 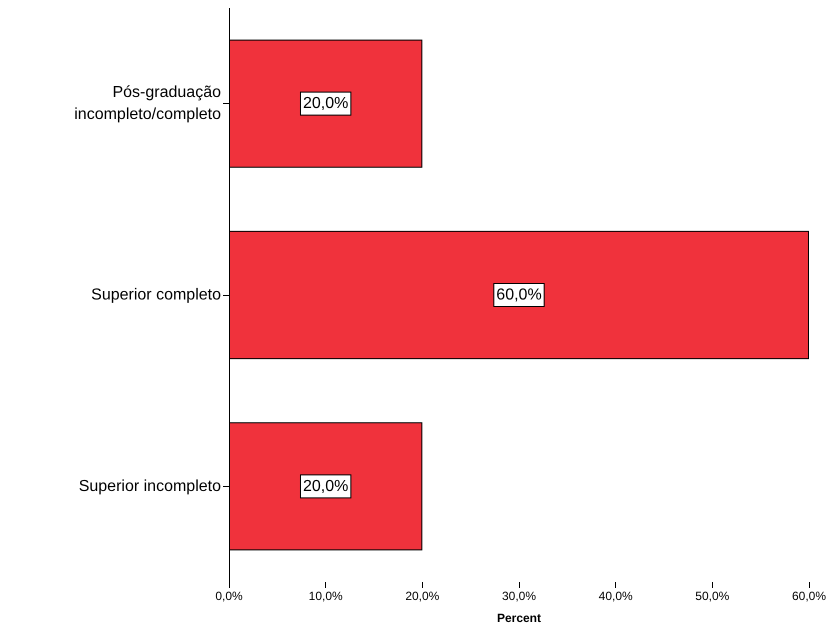 What do you see at coordinates (712, 596) in the screenshot?
I see `x-tick-label: 50,0%` at bounding box center [712, 596].